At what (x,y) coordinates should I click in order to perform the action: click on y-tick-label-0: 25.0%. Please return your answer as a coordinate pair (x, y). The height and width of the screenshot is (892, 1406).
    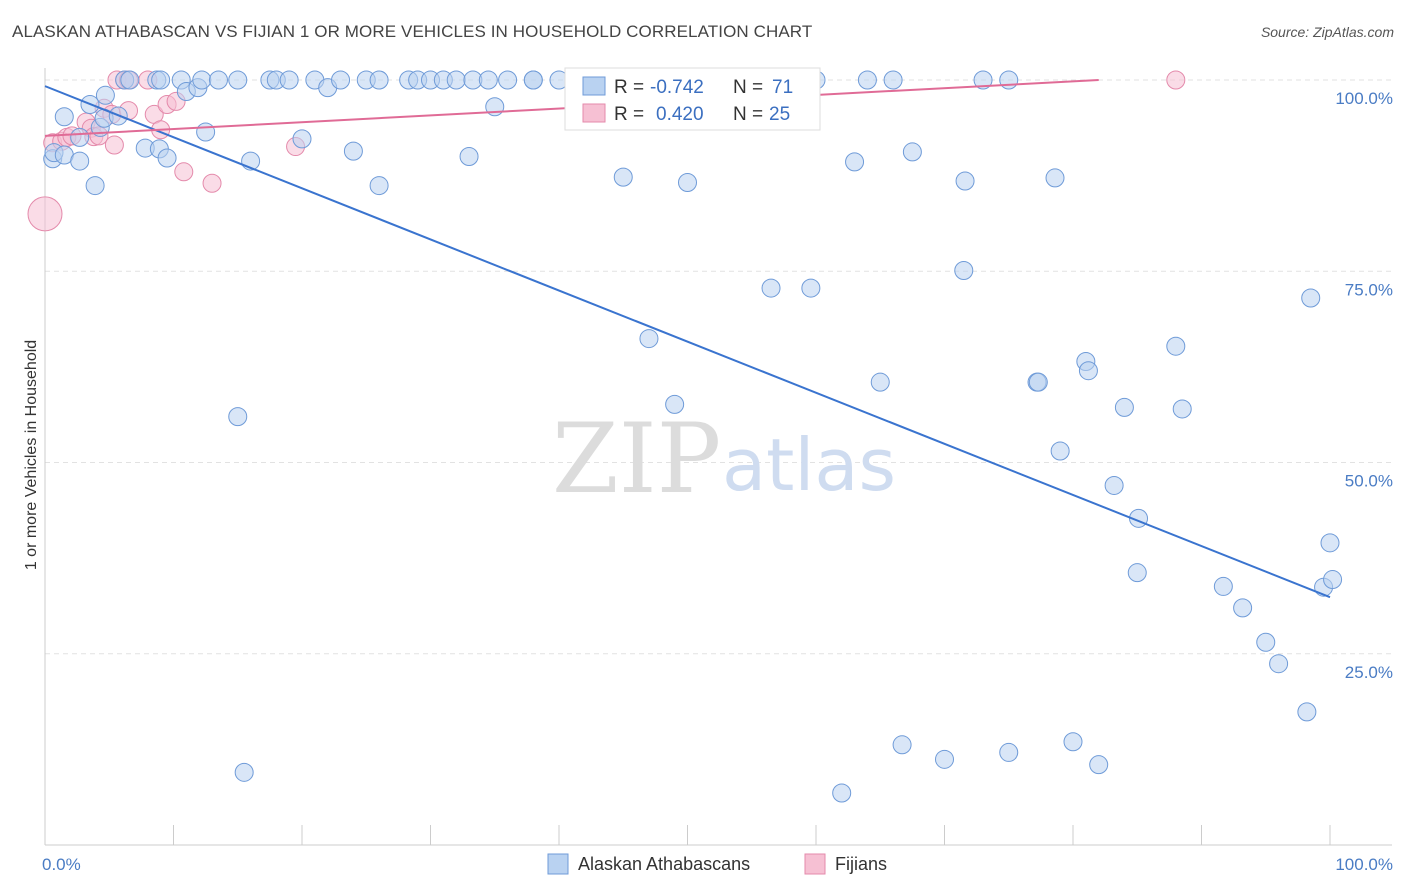
    Looking at the image, I should click on (1369, 672).